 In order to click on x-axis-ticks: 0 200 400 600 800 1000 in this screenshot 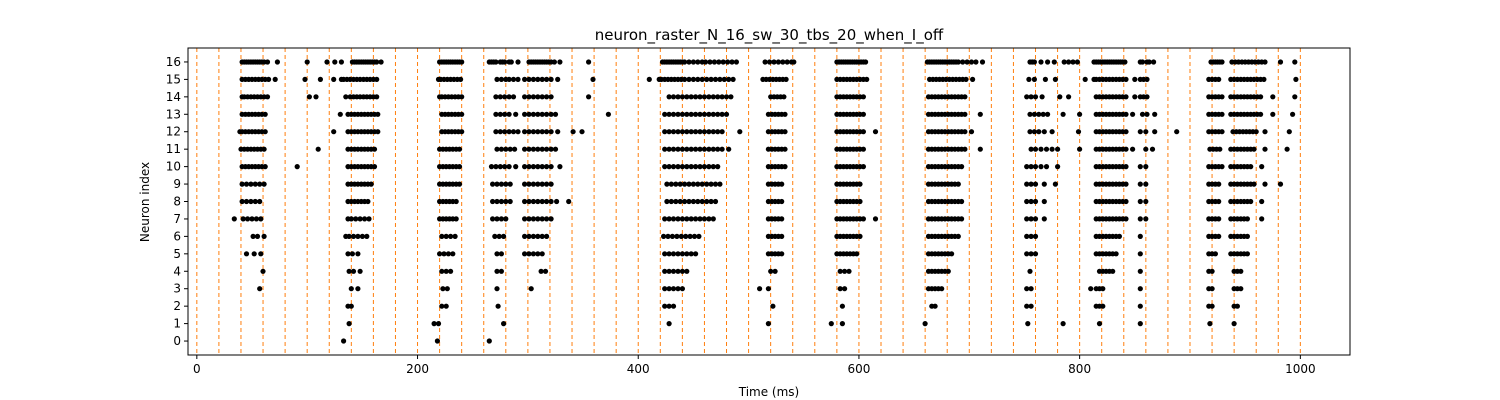, I will do `click(754, 365)`.